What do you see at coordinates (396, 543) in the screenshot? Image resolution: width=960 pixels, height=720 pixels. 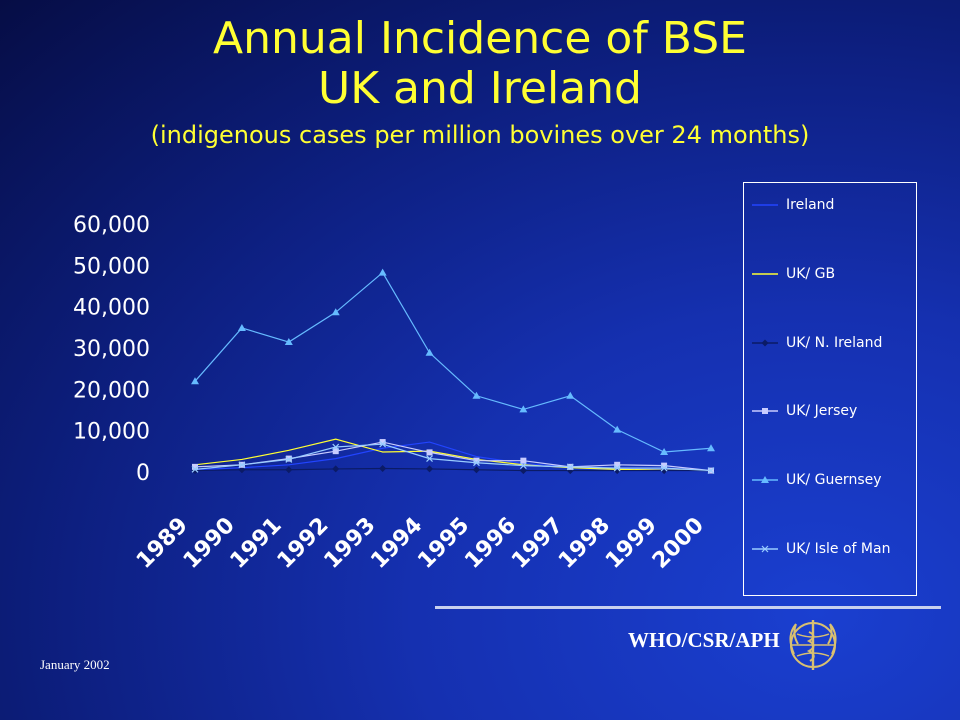 I see `x-tick-label: 1994` at bounding box center [396, 543].